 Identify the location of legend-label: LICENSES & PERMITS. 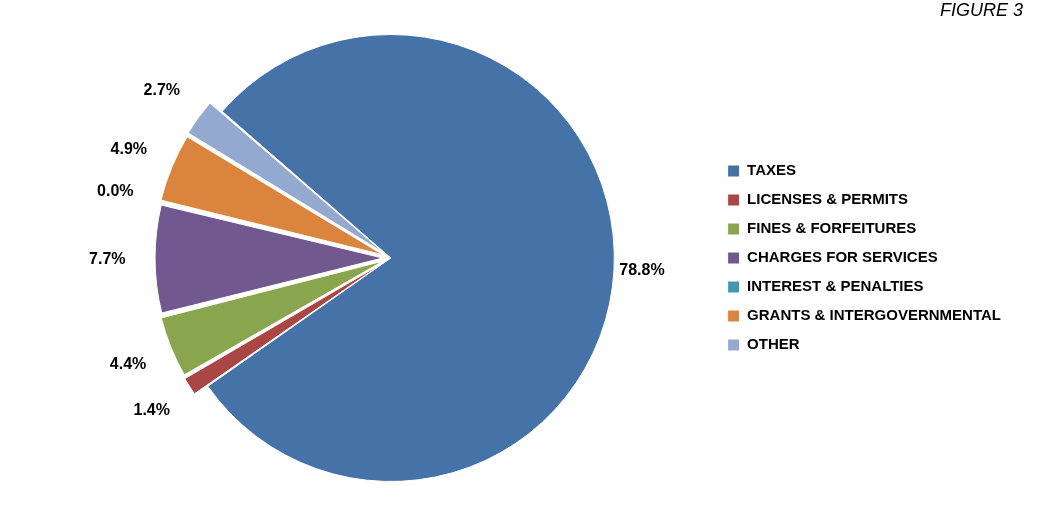
(827, 199).